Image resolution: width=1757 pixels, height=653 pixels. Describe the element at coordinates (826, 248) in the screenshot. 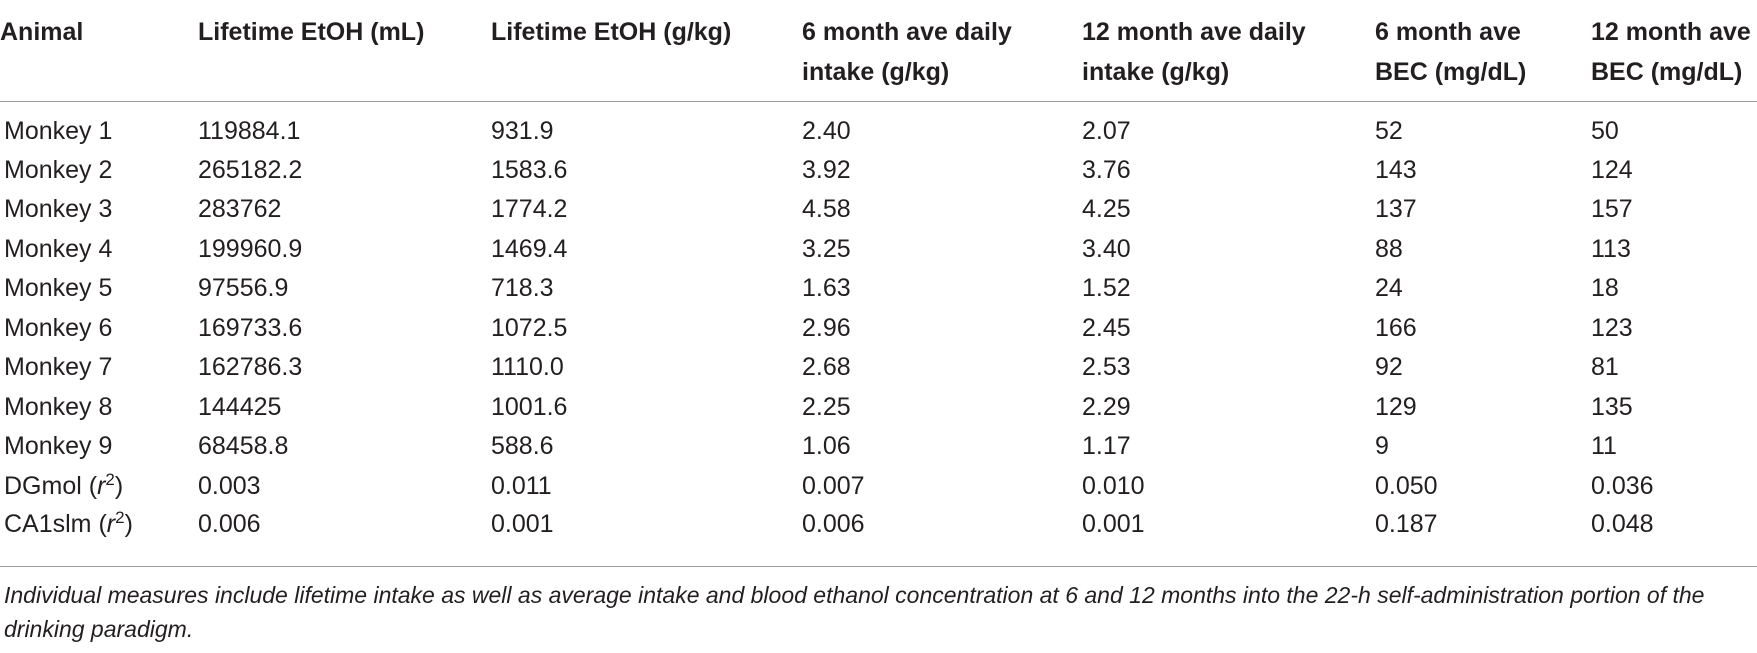

I see `cell-6mo-intake: 3.25` at that location.